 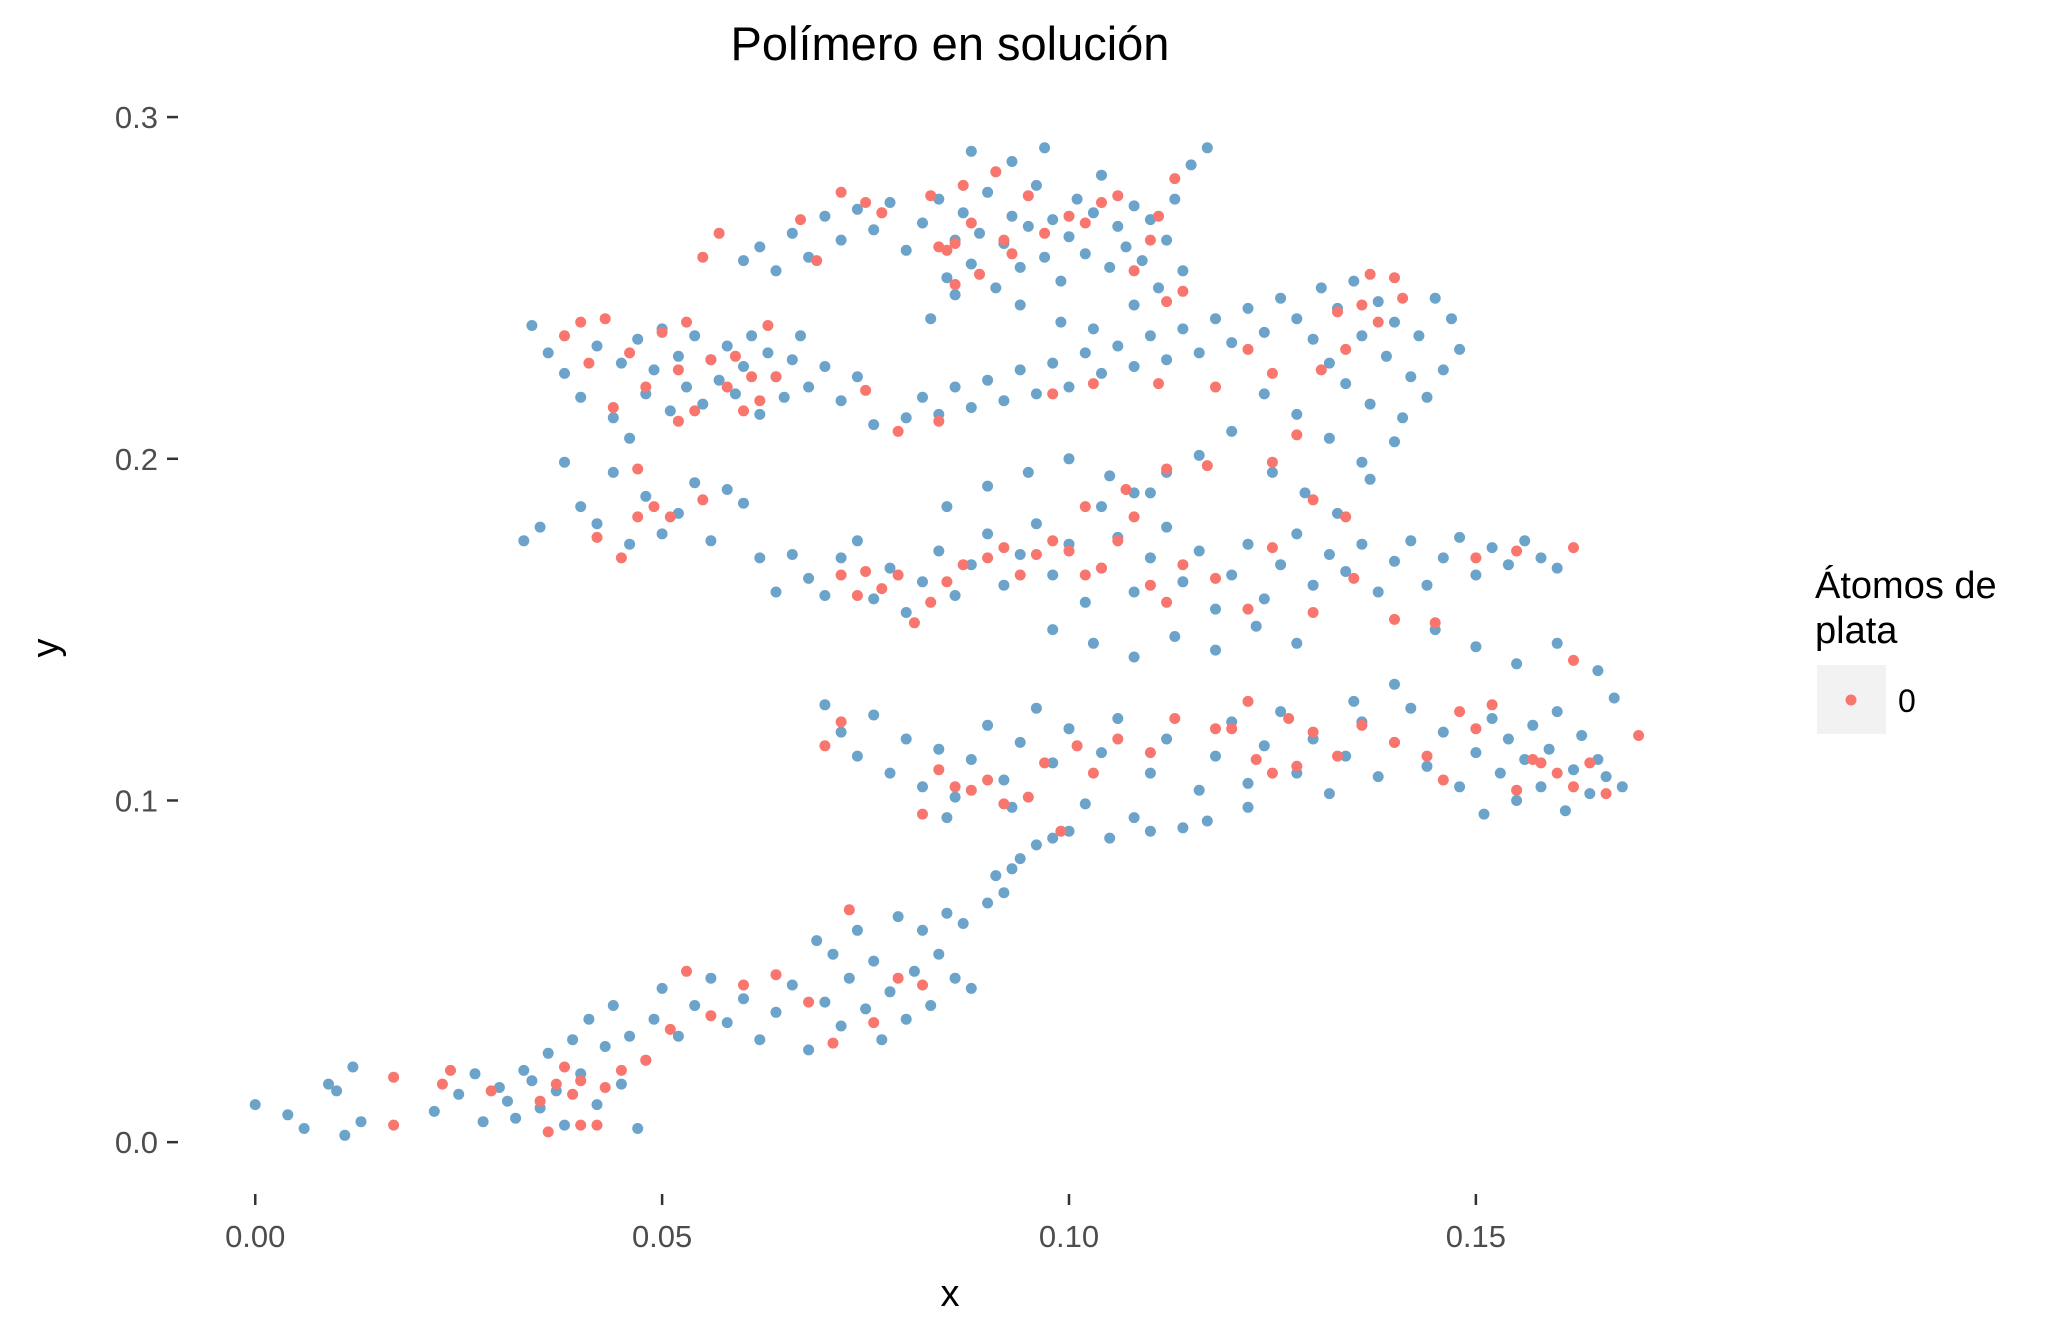 I want to click on x-tick-label: 0.10, so click(x=1069, y=1236).